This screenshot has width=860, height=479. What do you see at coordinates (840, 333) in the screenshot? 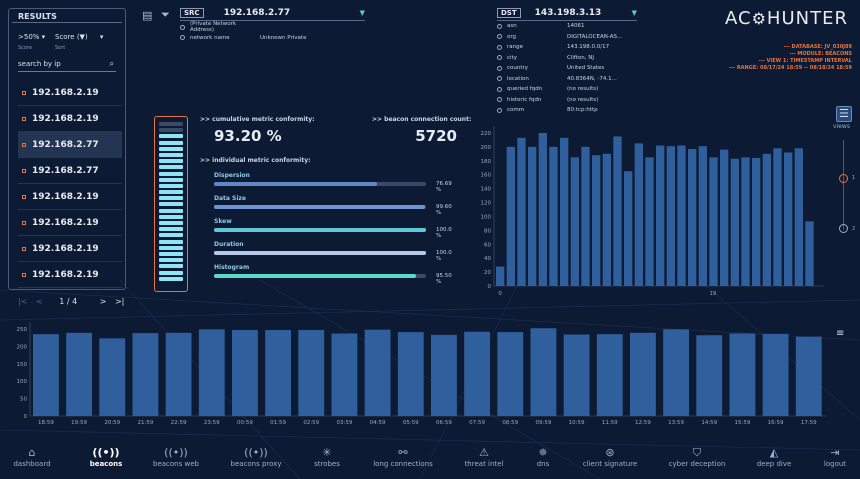
I see `chart-menu-icon: ≡` at bounding box center [840, 333].